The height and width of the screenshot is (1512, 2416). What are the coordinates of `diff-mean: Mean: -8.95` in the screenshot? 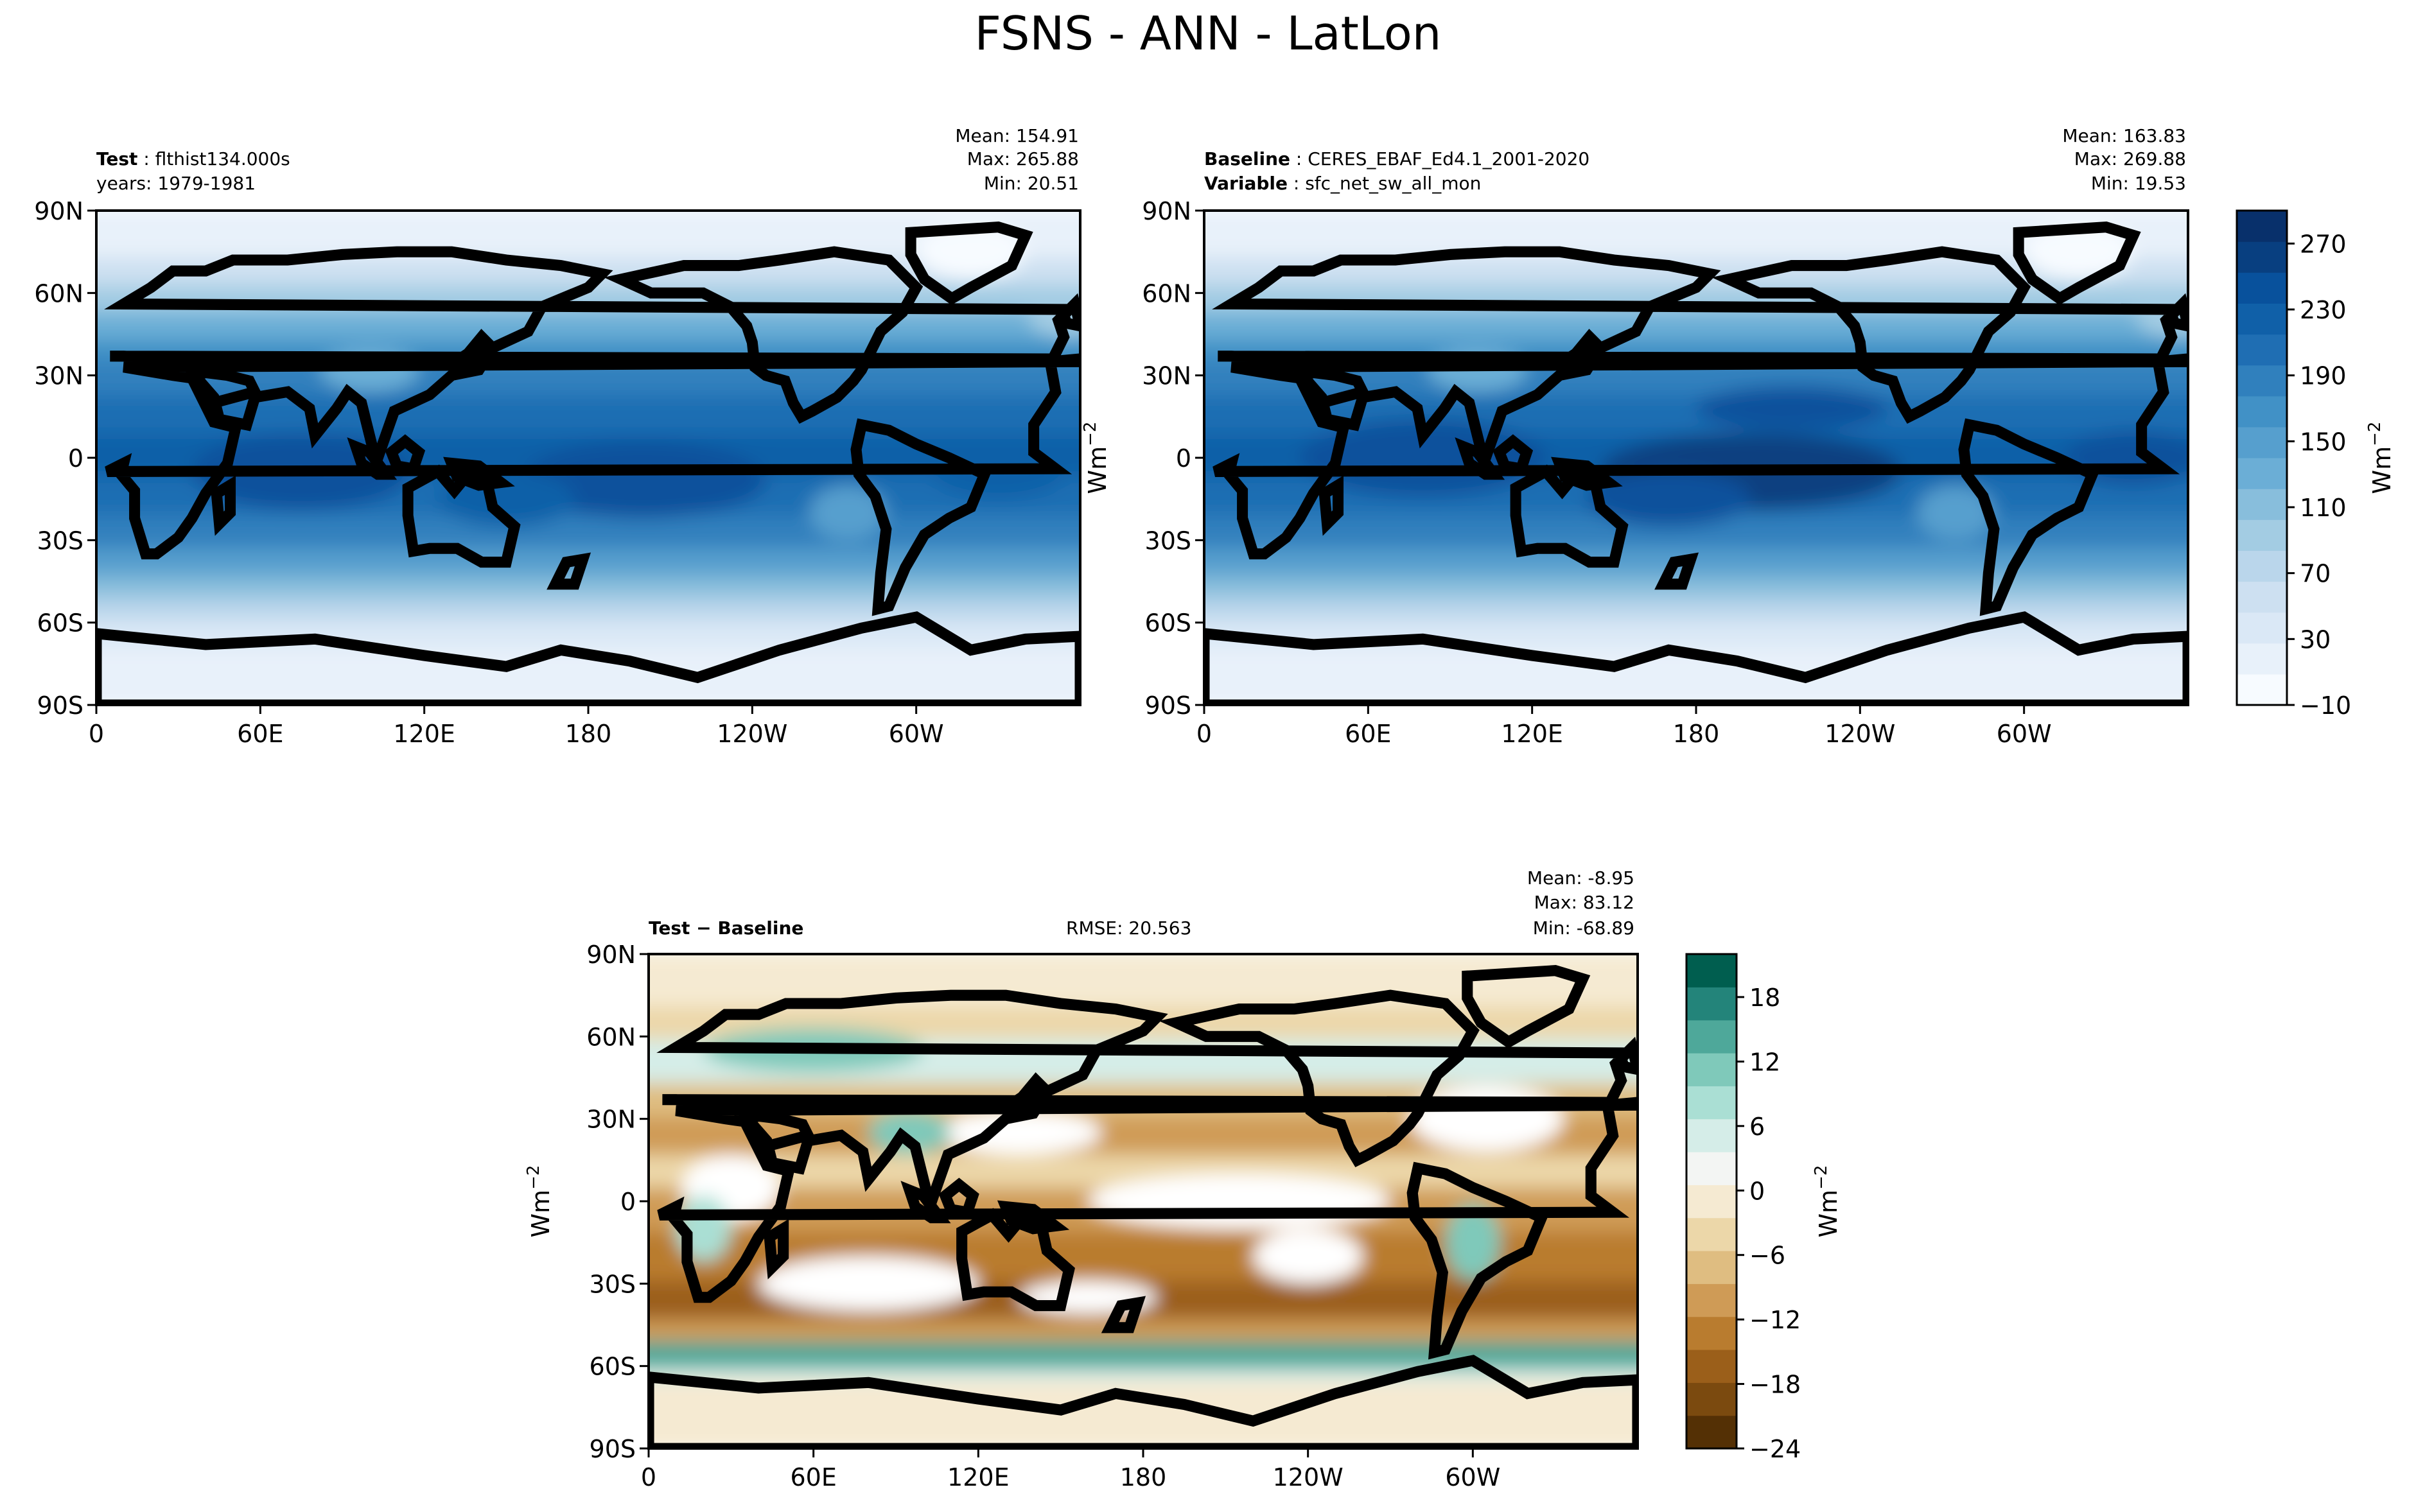 It's located at (1580, 878).